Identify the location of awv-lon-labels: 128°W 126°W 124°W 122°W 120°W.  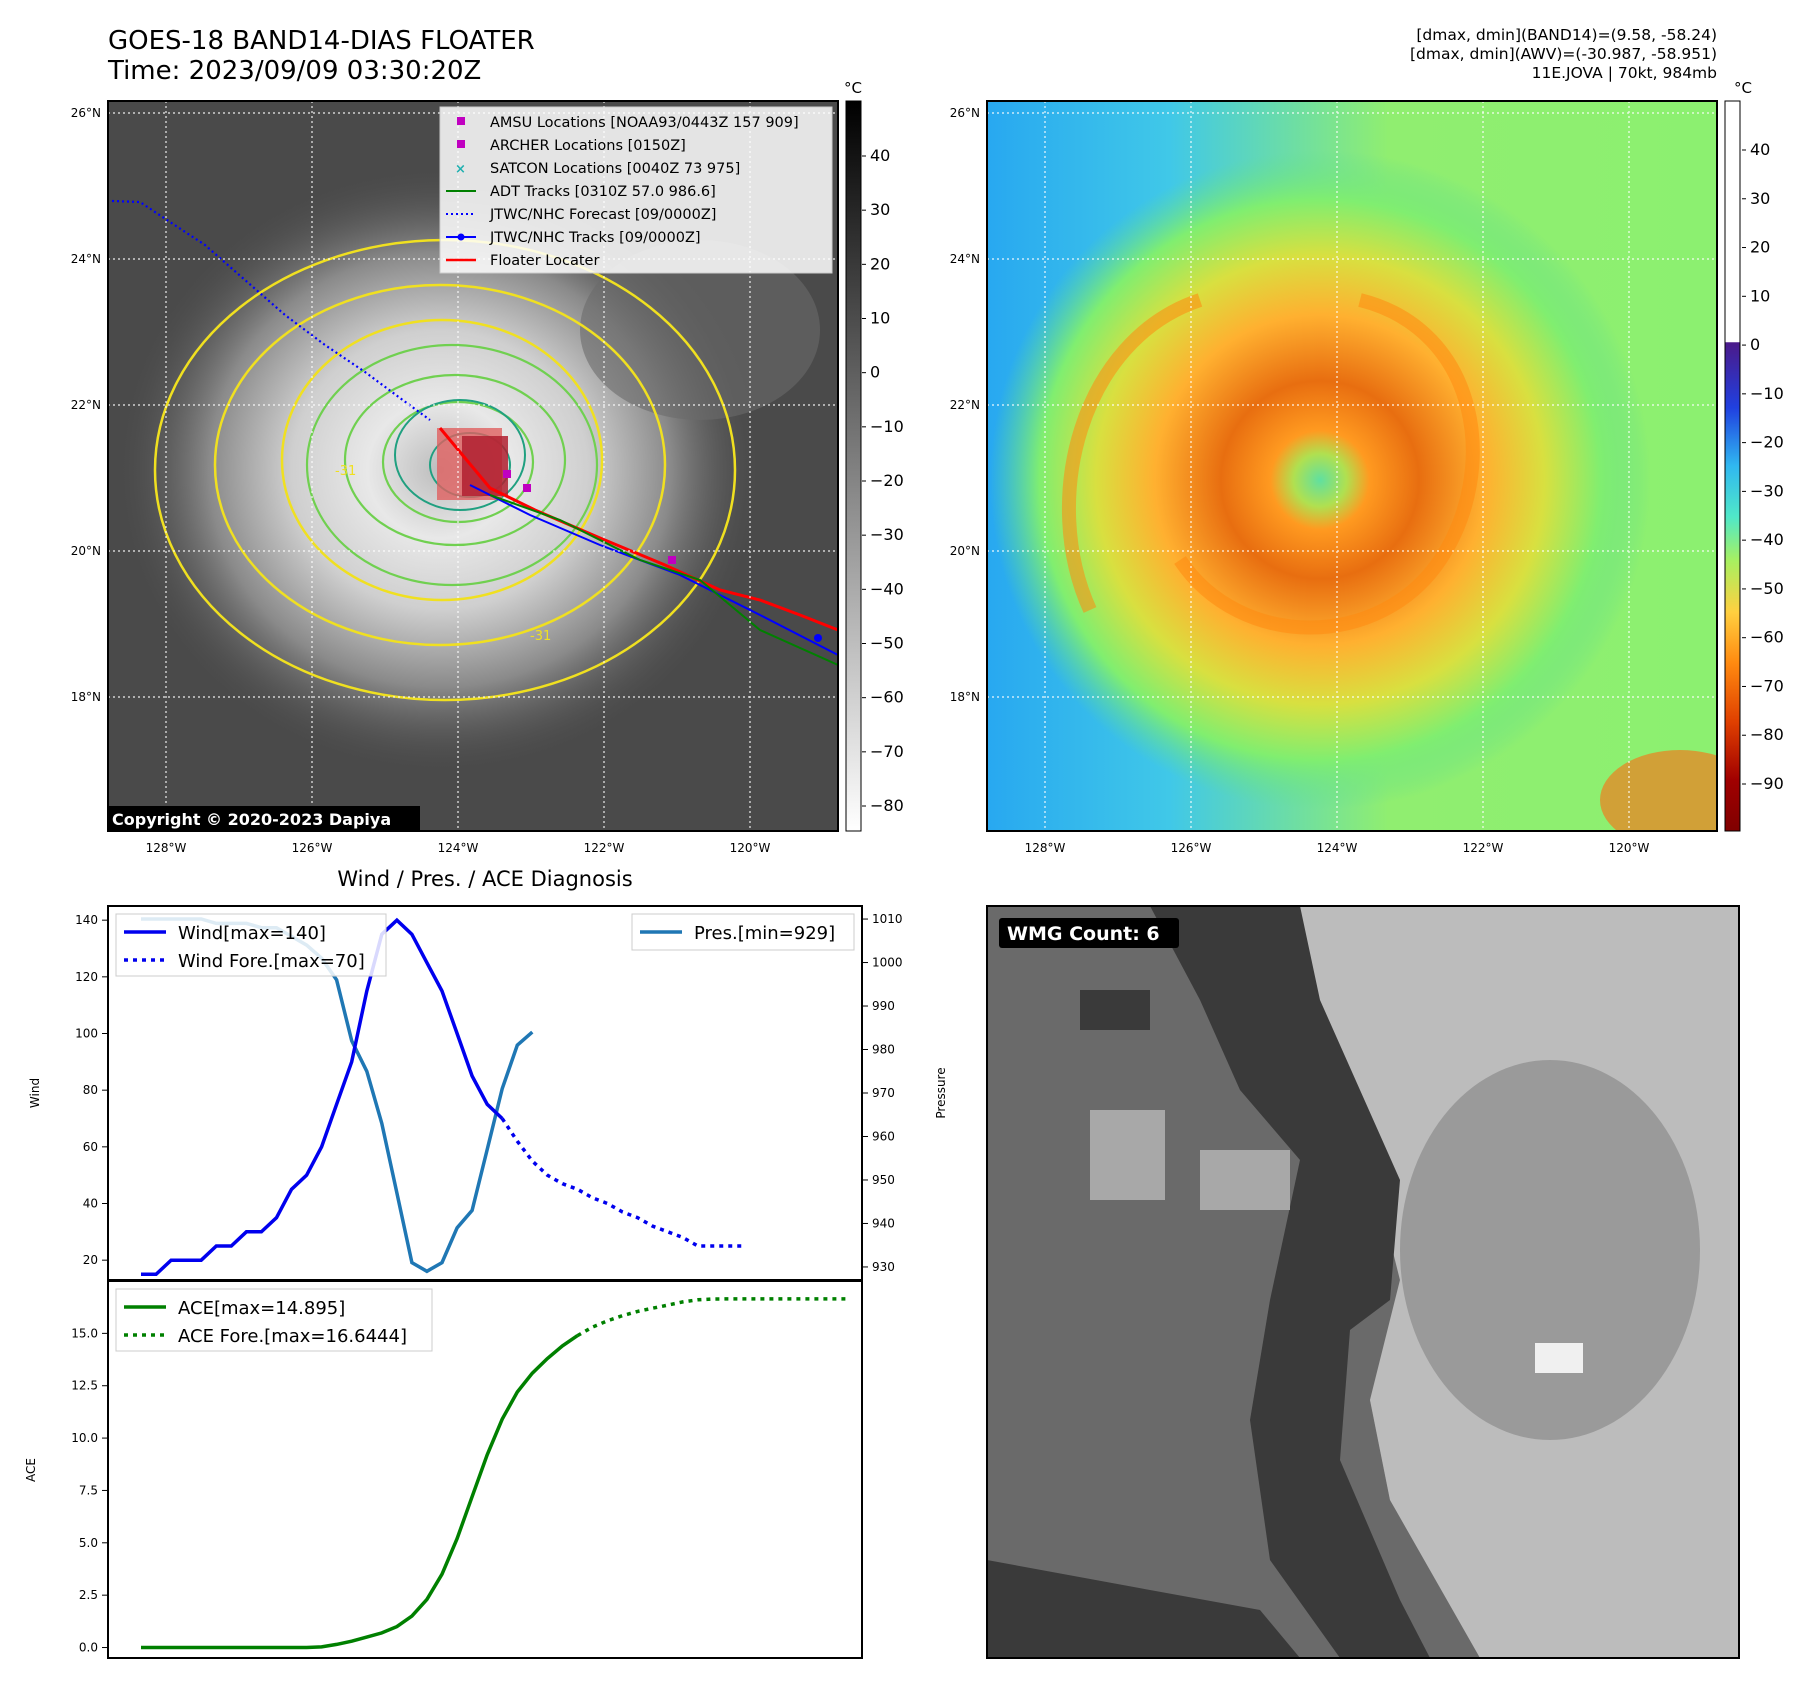
(1337, 848).